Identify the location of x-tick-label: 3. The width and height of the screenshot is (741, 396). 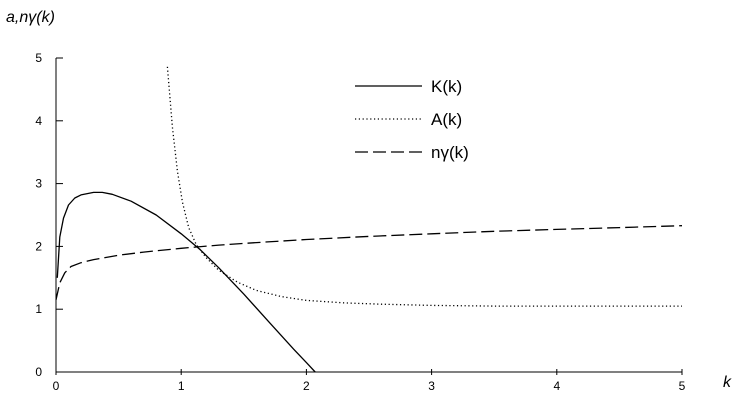
(431, 386).